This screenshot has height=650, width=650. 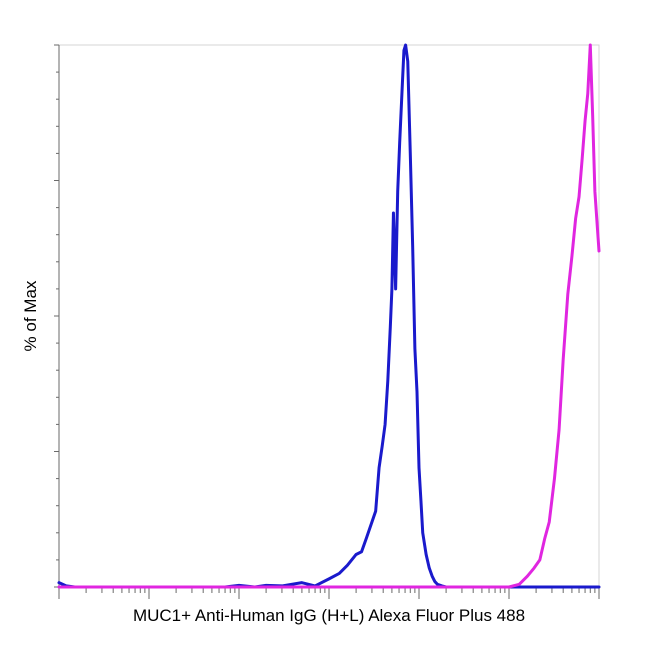 I want to click on x-axis-ticks, so click(x=329, y=593).